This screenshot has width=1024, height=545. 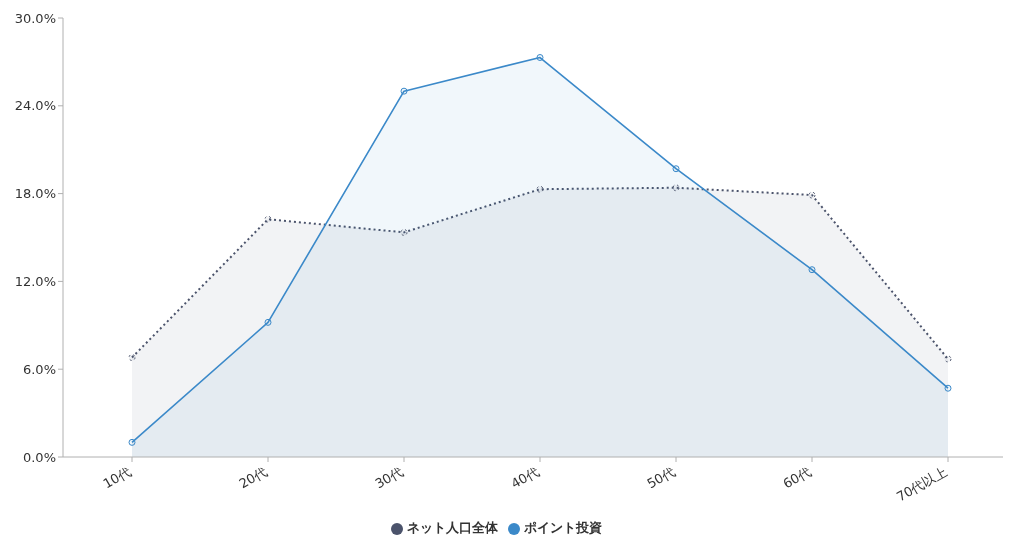 What do you see at coordinates (35, 282) in the screenshot?
I see `y-tick-label: 12.0%` at bounding box center [35, 282].